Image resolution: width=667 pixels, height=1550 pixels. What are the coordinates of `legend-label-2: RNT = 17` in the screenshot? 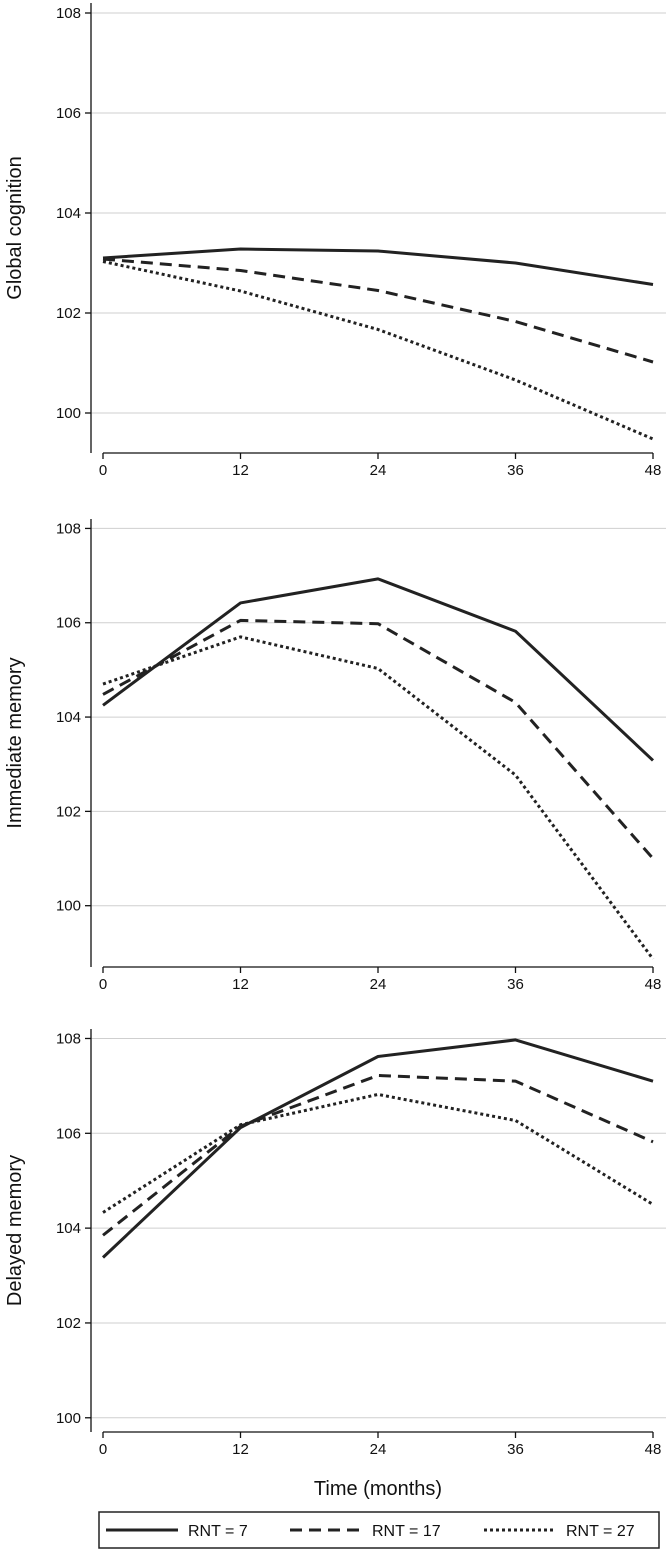 It's located at (406, 1531).